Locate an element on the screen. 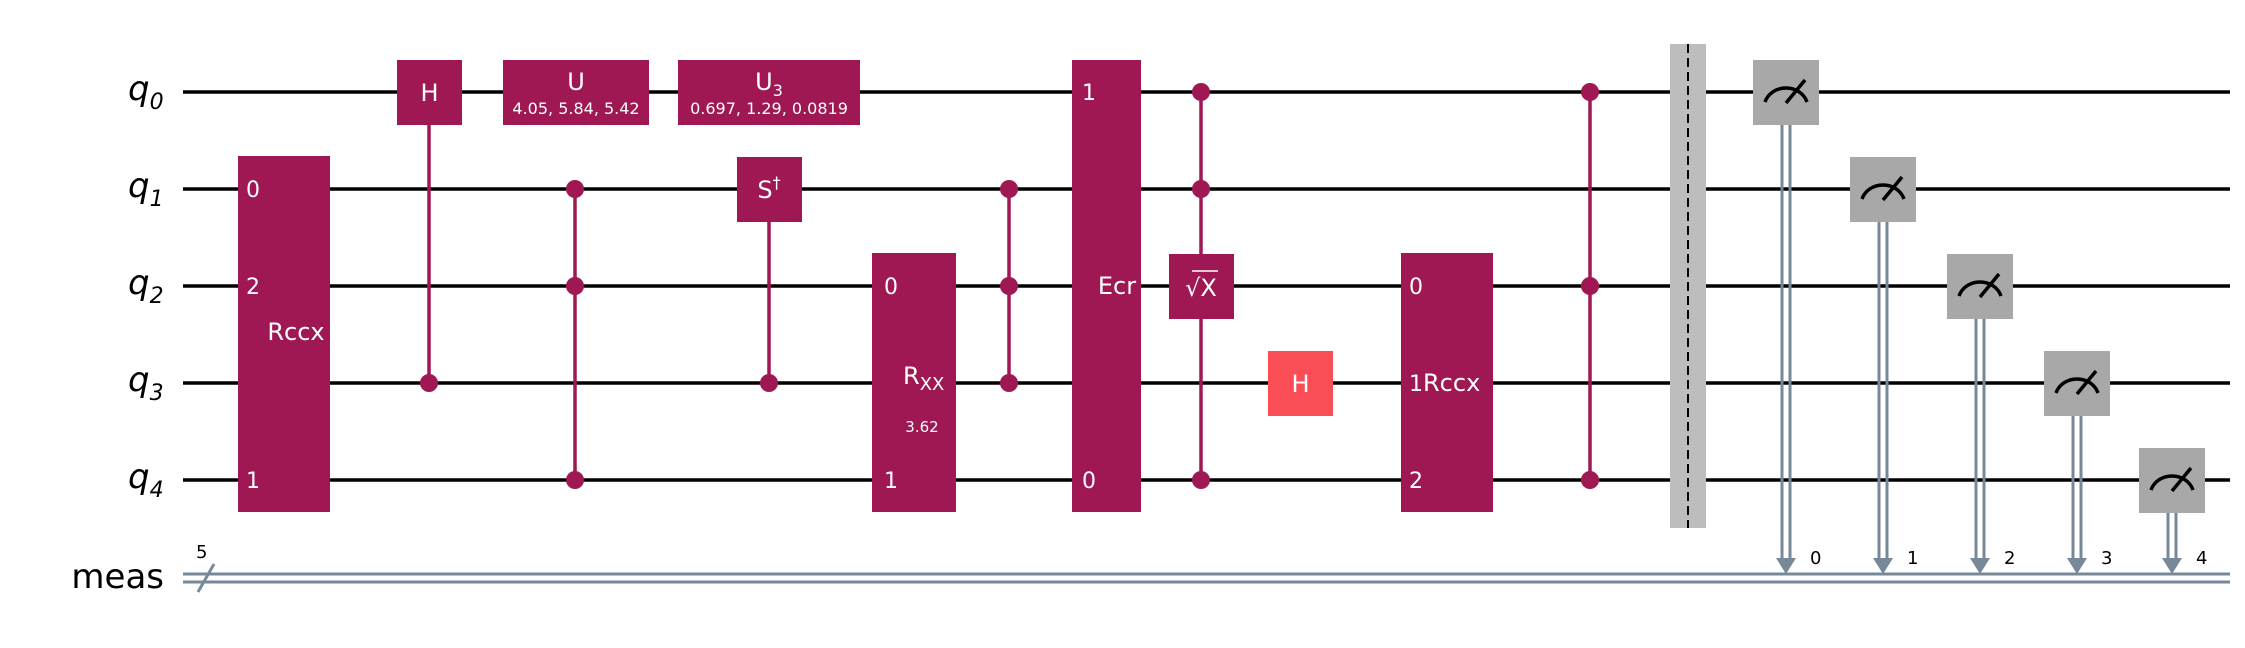 The width and height of the screenshot is (2245, 648). u-box is located at coordinates (576, 92).